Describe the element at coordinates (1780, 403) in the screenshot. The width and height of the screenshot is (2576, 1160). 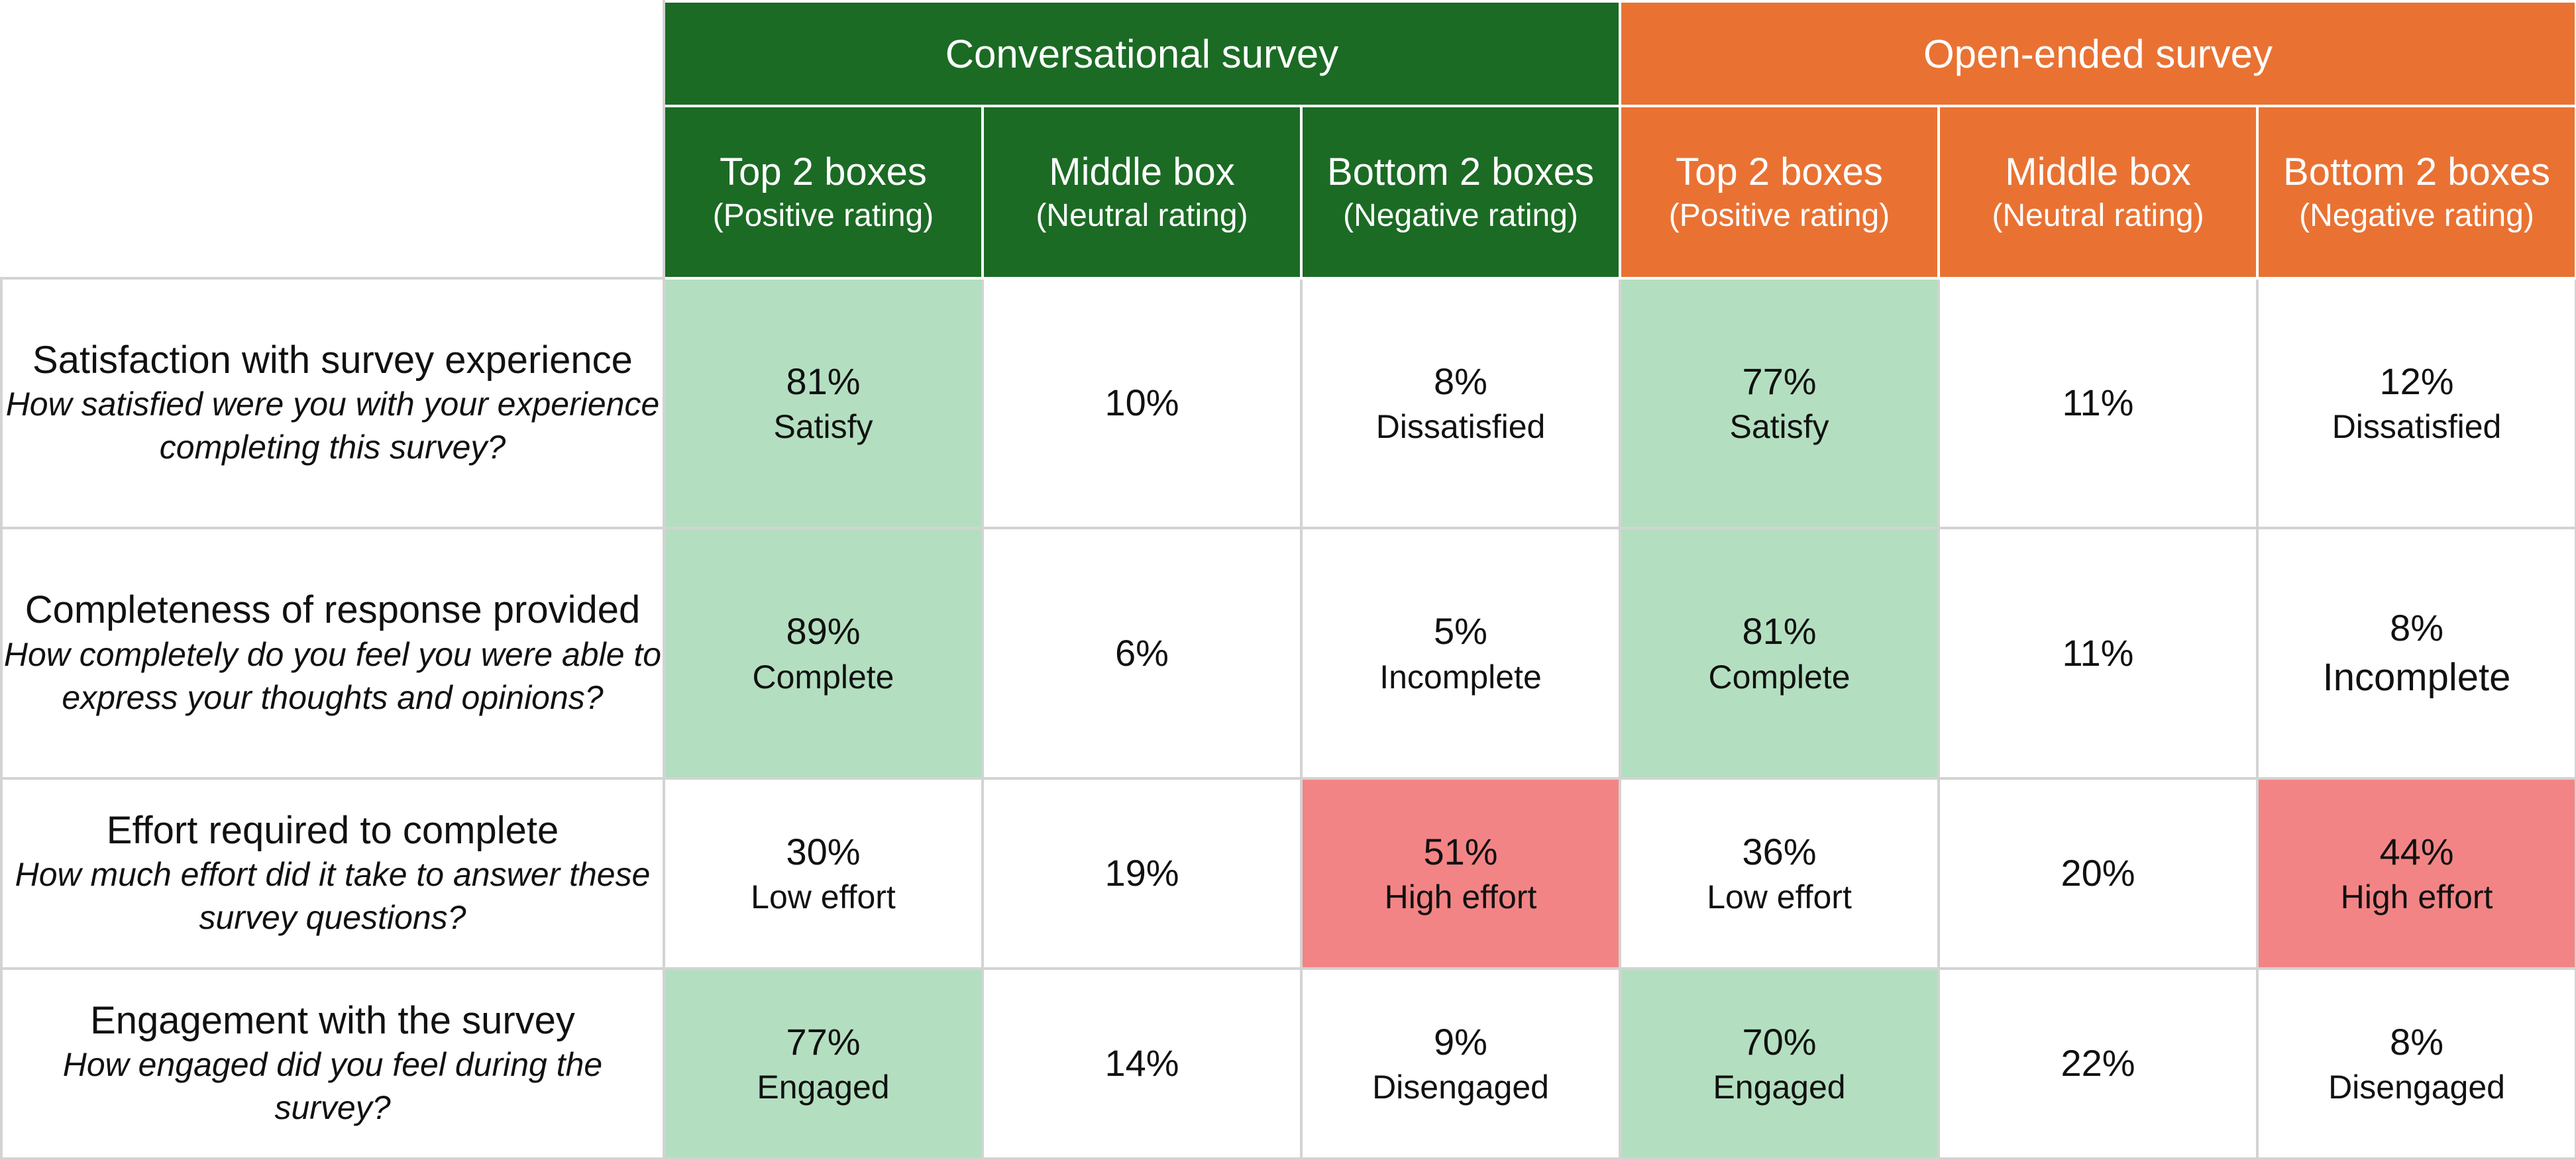
I see `value-cell: 77% Satisfy` at that location.